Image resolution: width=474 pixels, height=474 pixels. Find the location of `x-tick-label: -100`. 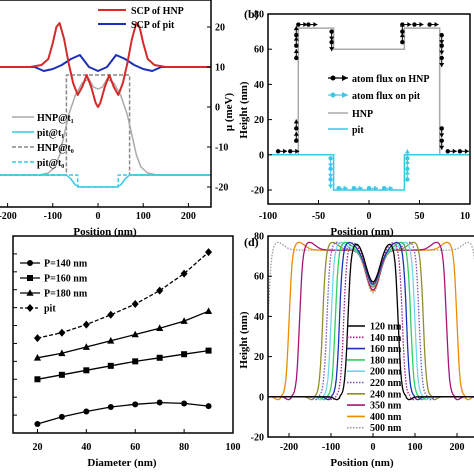

x-tick-label: -100 is located at coordinates (53, 216).